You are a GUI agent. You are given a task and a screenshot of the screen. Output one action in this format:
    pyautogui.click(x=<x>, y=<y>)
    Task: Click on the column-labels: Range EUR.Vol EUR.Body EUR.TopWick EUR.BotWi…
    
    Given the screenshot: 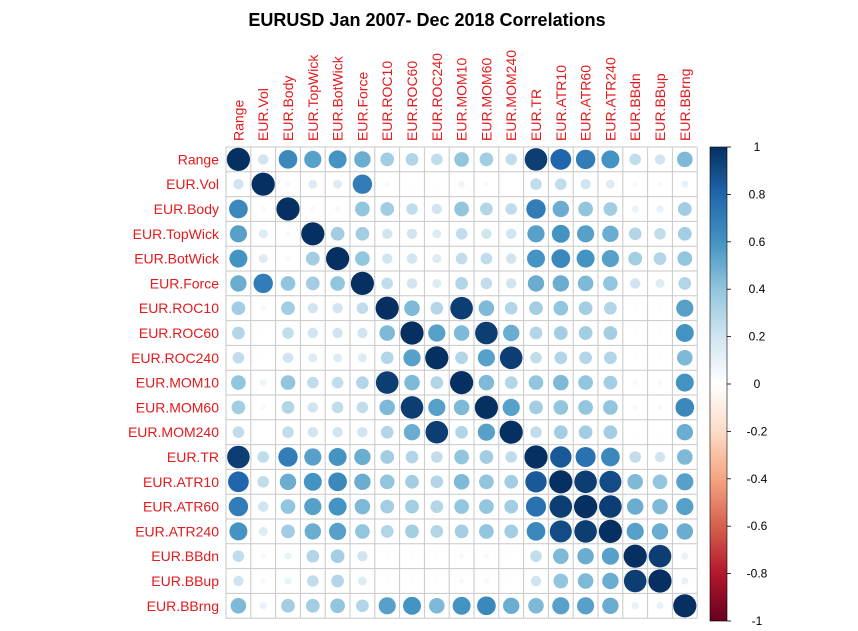 What is the action you would take?
    pyautogui.click(x=461, y=95)
    